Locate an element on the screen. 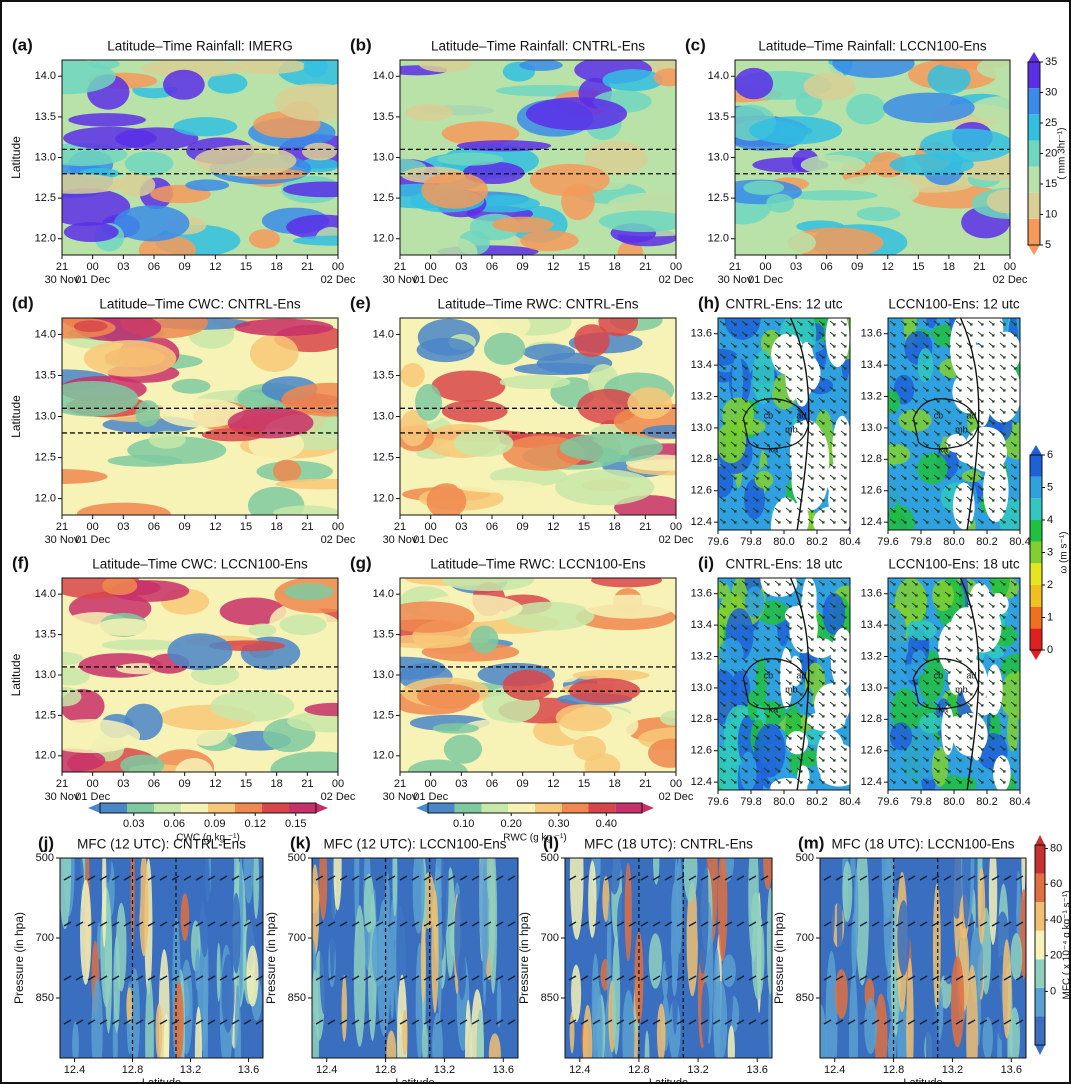 The height and width of the screenshot is (1084, 1071). x-tick-label: 12.8 is located at coordinates (385, 1070).